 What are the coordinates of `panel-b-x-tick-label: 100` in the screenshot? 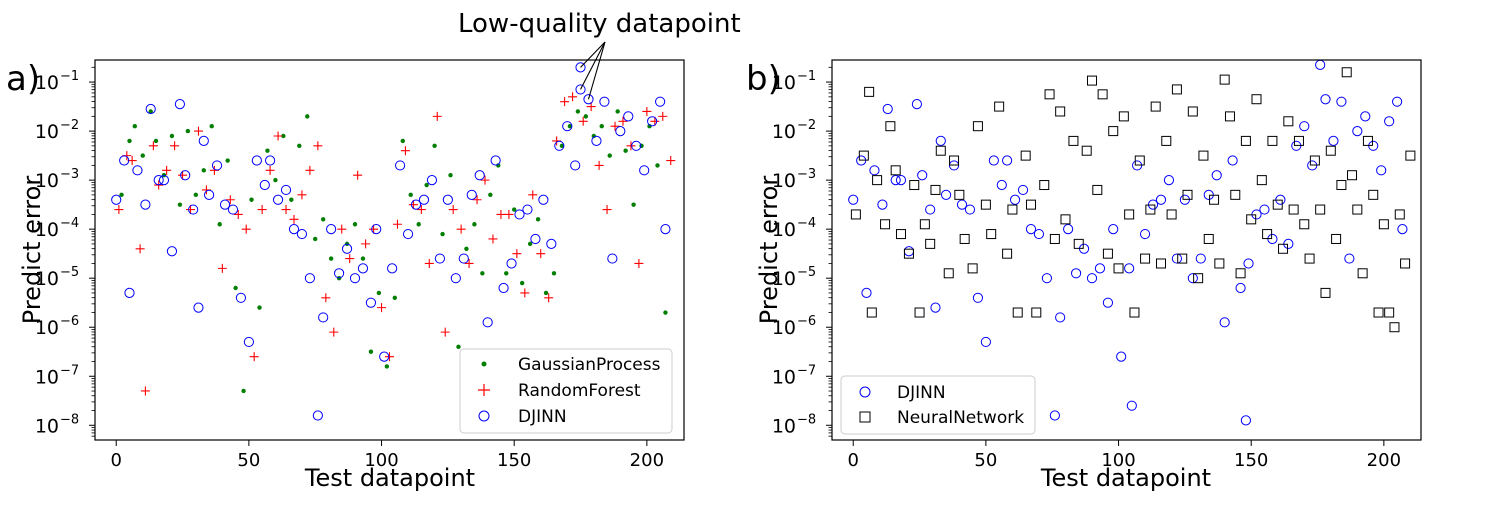 It's located at (1118, 460).